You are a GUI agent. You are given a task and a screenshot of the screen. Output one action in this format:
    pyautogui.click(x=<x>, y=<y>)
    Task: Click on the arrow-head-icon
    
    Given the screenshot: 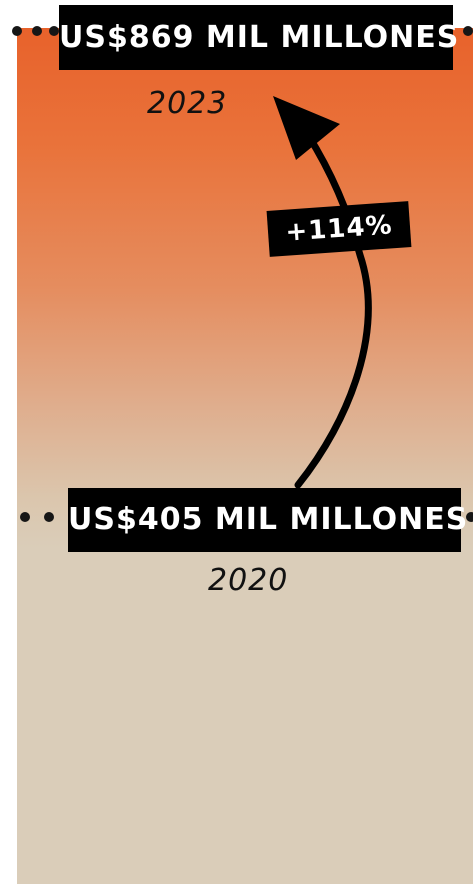 What is the action you would take?
    pyautogui.click(x=306, y=128)
    